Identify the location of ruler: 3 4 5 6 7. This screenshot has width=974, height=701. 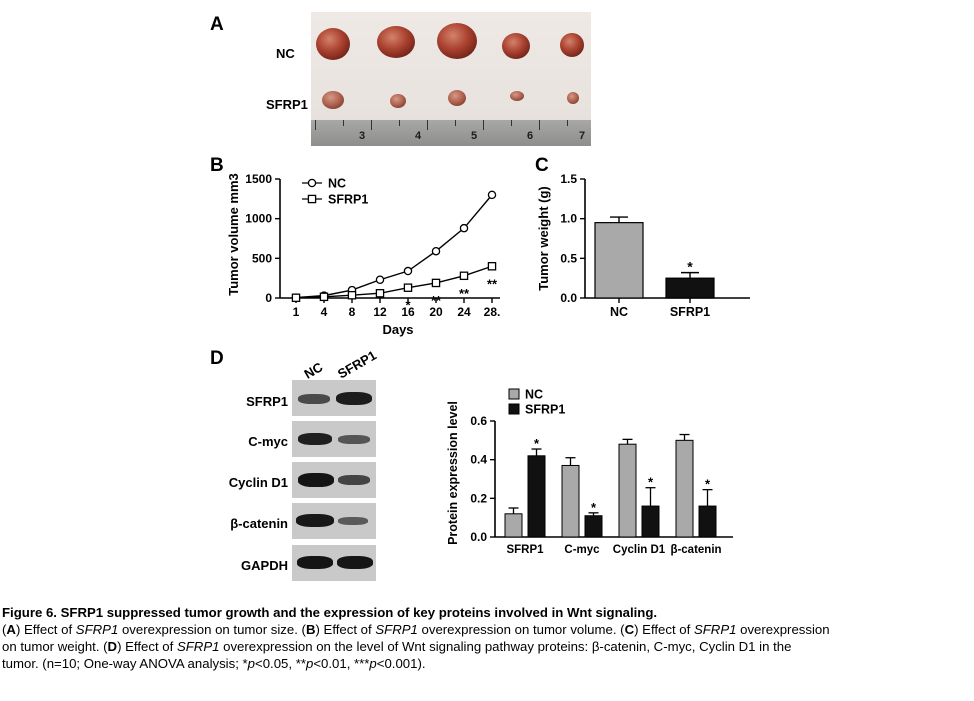
(451, 133).